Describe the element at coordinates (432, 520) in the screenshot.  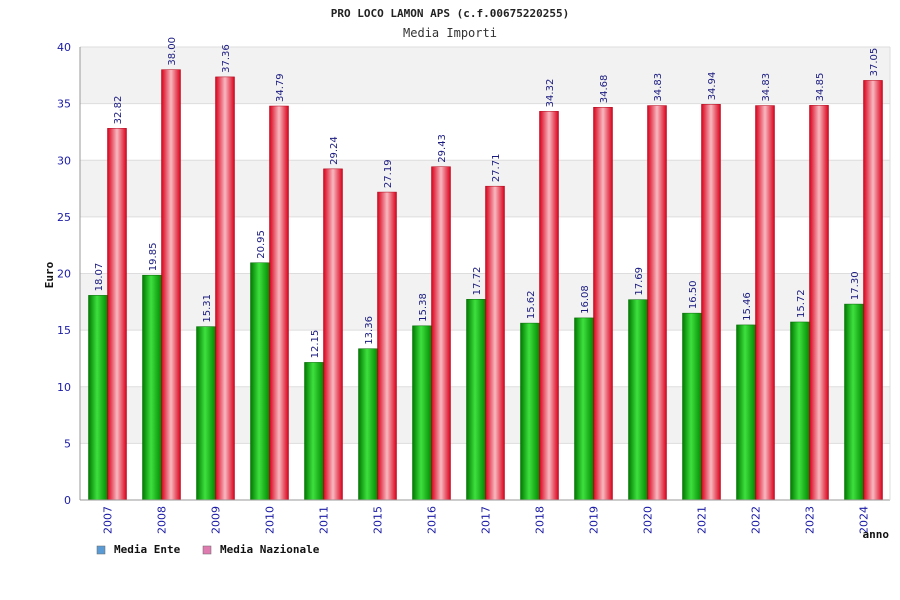
I see `x-tick-label: 2016` at that location.